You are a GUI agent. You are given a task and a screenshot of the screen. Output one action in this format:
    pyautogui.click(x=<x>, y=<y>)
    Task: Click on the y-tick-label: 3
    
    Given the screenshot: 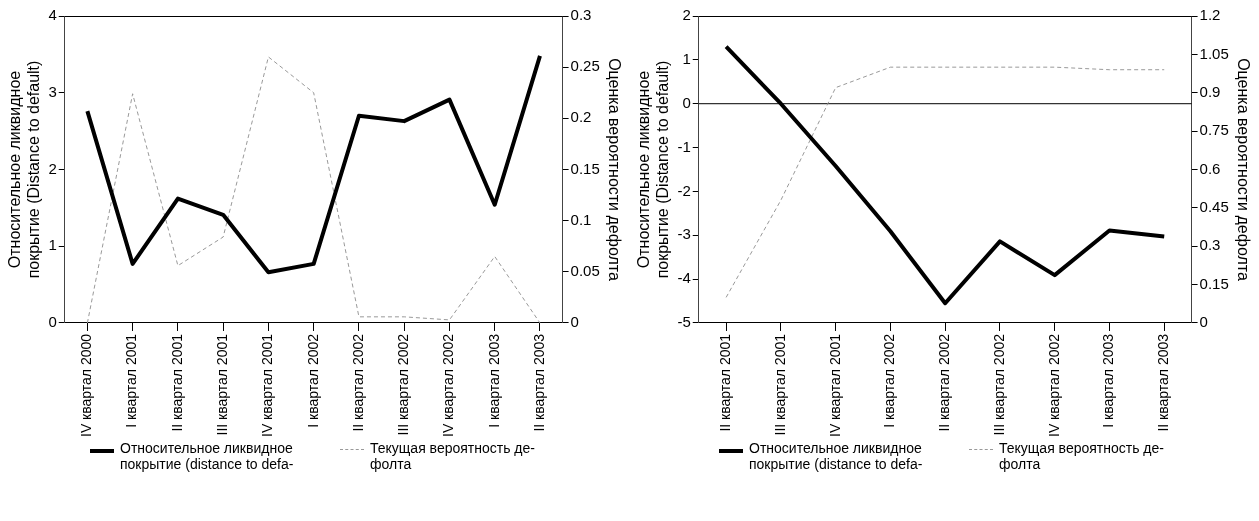 What is the action you would take?
    pyautogui.click(x=52, y=91)
    